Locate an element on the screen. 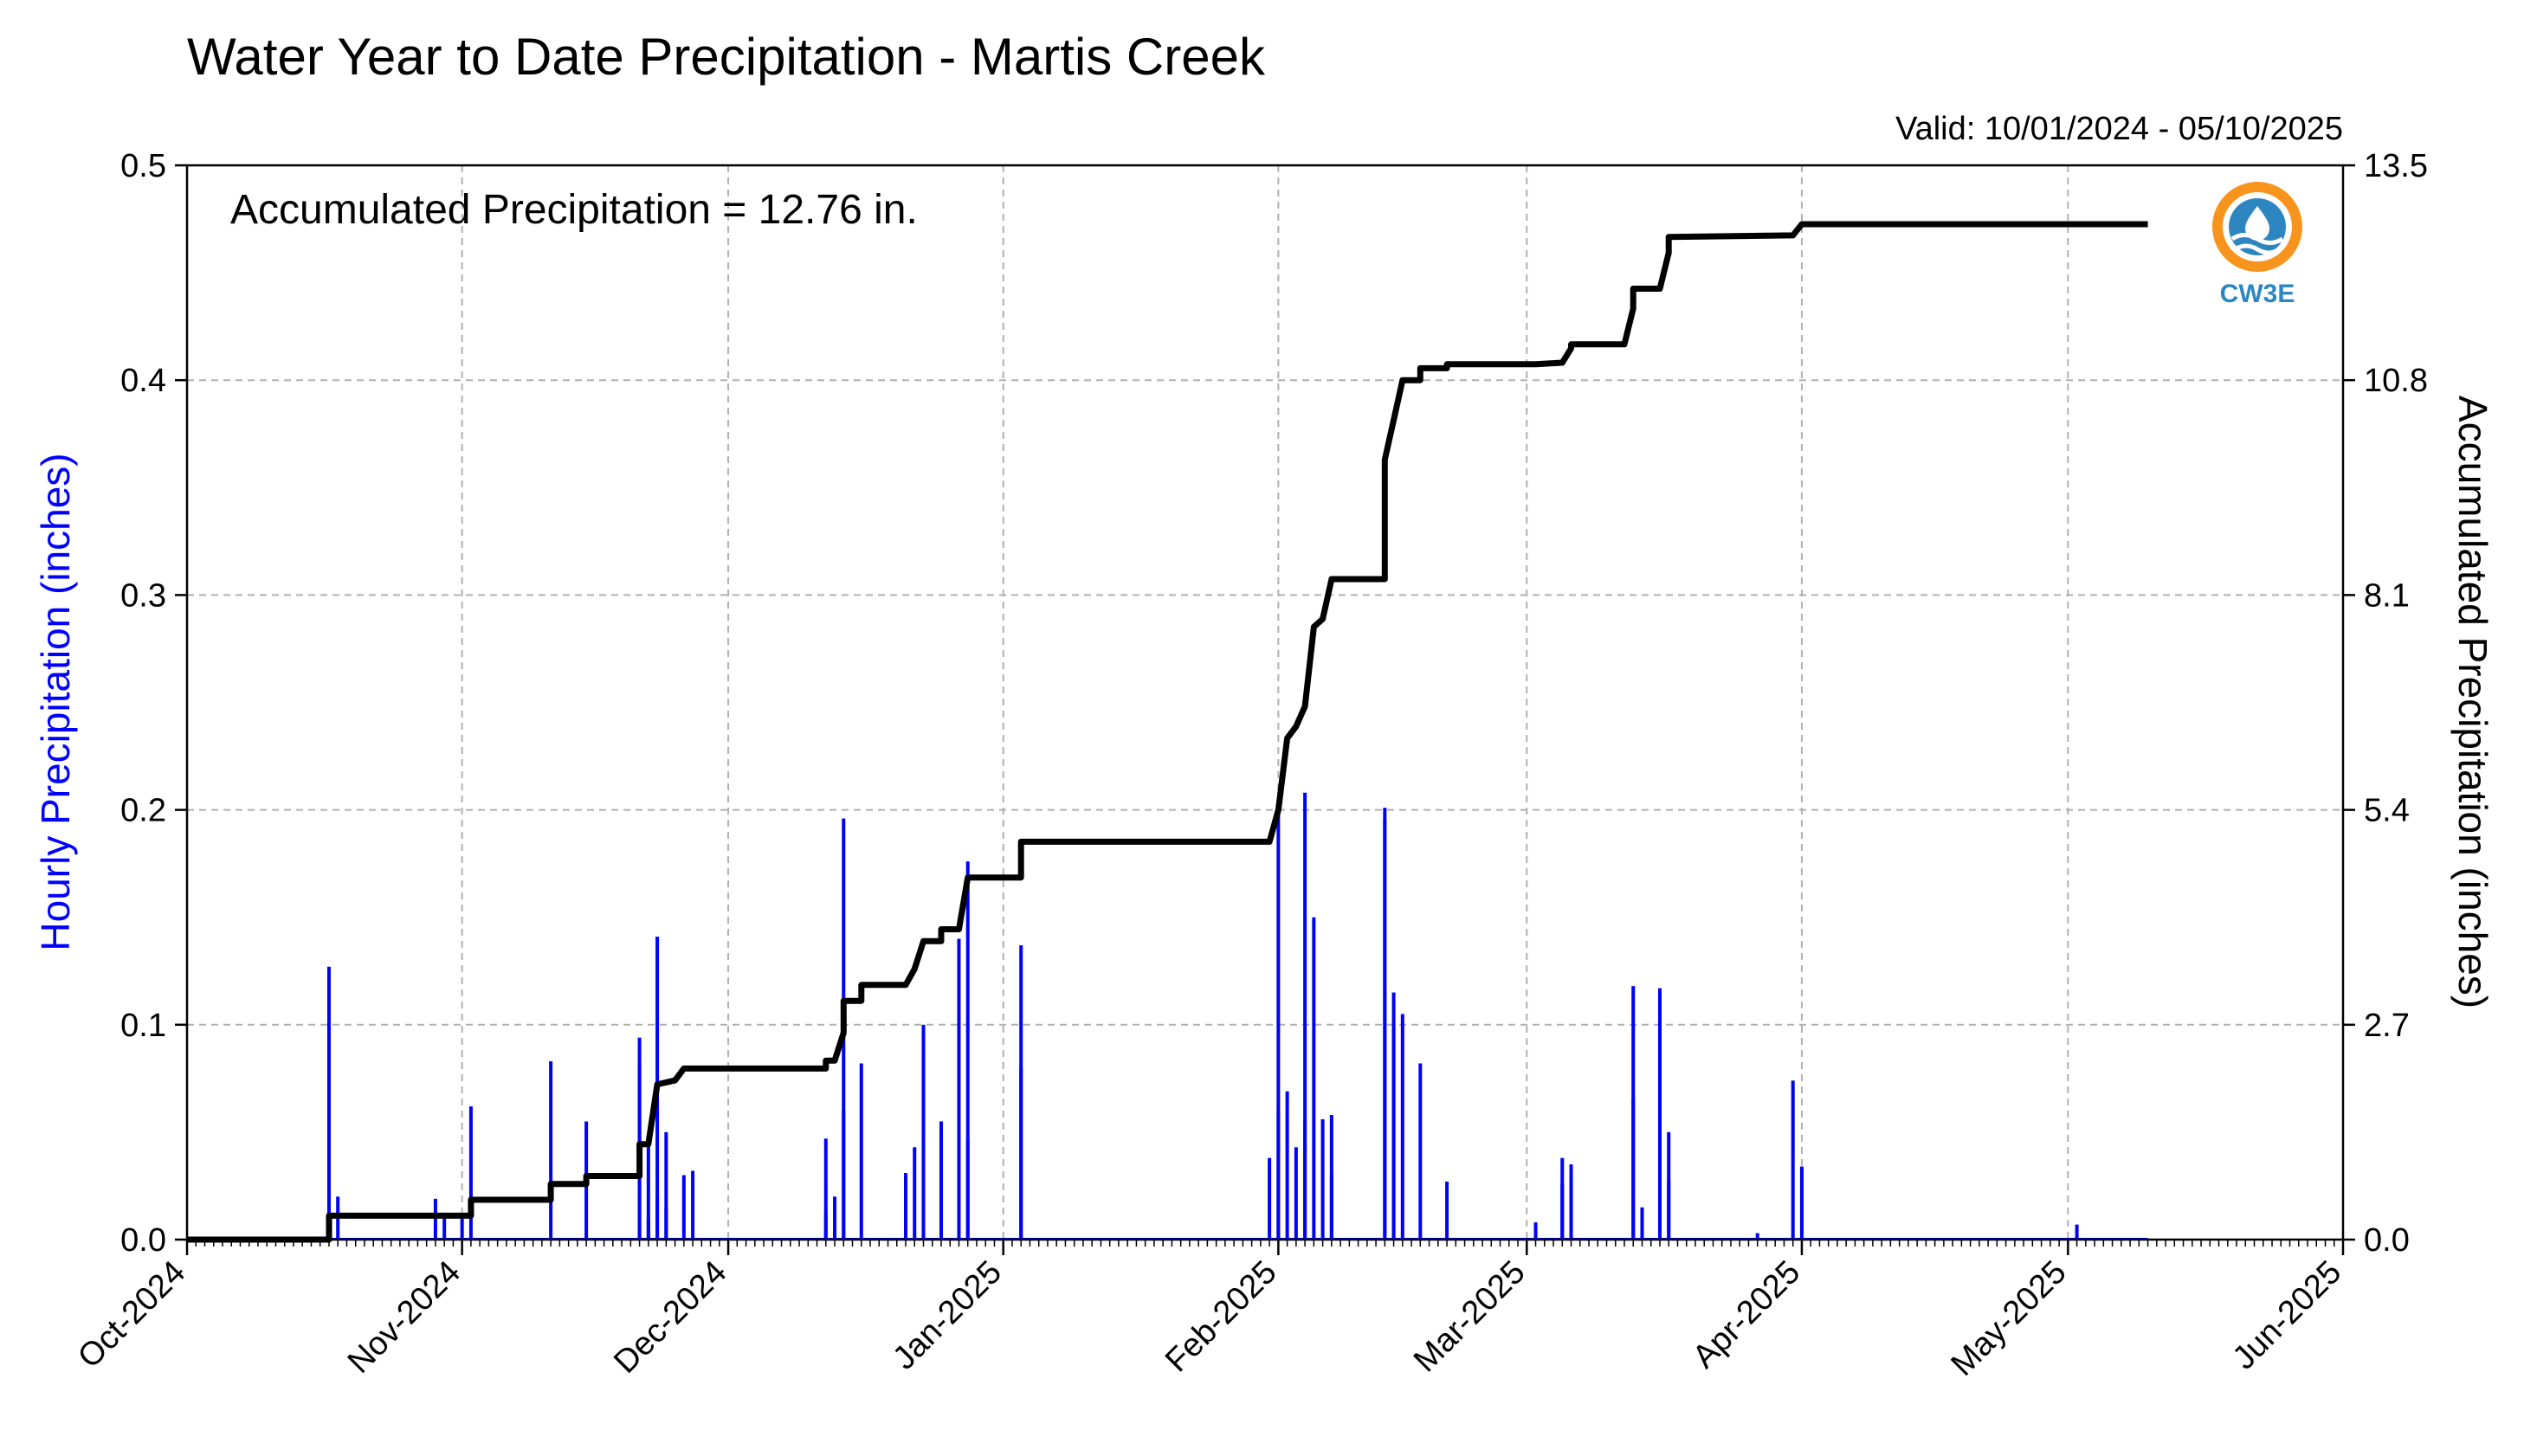 This screenshot has height=1456, width=2524. left-tick-label: 0.0 is located at coordinates (143, 1240).